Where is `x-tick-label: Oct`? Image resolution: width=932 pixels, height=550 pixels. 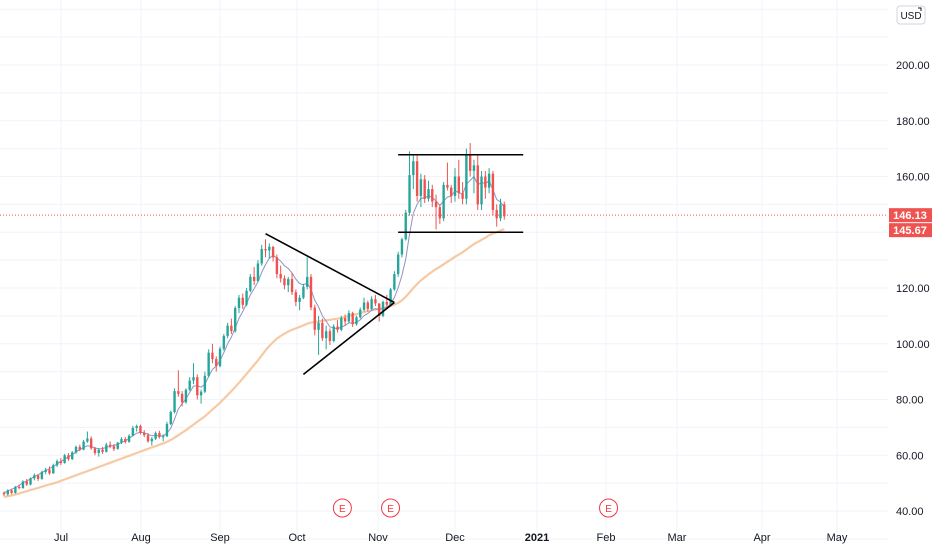
x-tick-label: Oct is located at coordinates (296, 538).